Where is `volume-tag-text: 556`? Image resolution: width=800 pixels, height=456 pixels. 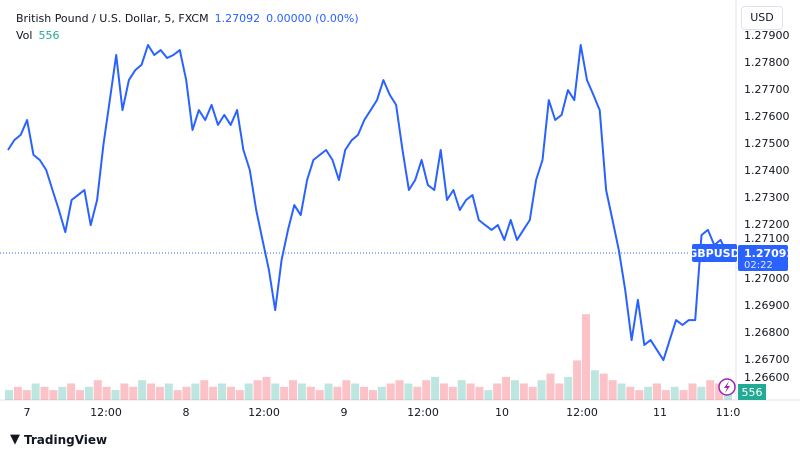
volume-tag-text: 556 is located at coordinates (752, 392).